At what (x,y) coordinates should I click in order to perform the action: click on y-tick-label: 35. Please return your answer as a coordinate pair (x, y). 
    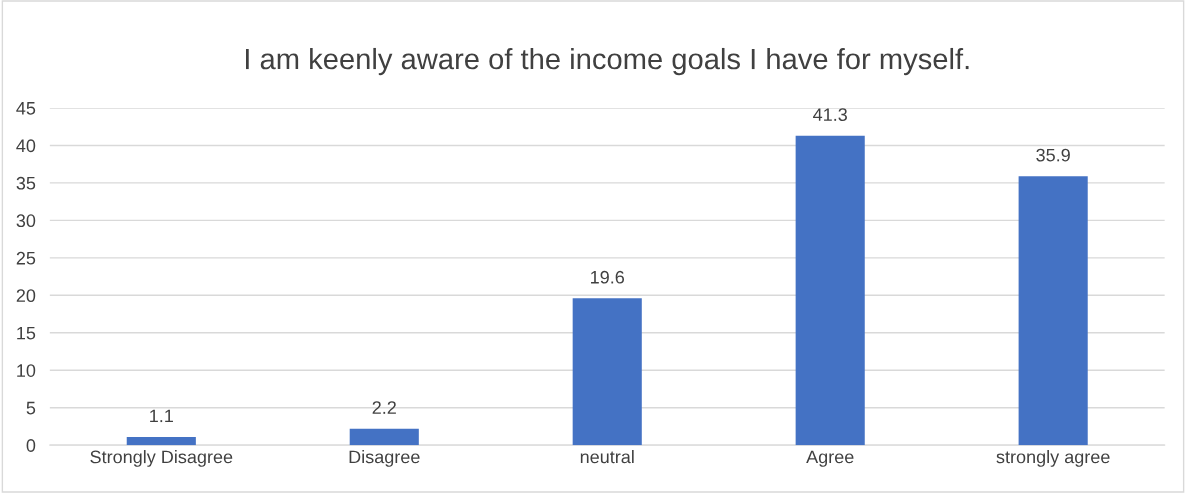
    Looking at the image, I should click on (26, 183).